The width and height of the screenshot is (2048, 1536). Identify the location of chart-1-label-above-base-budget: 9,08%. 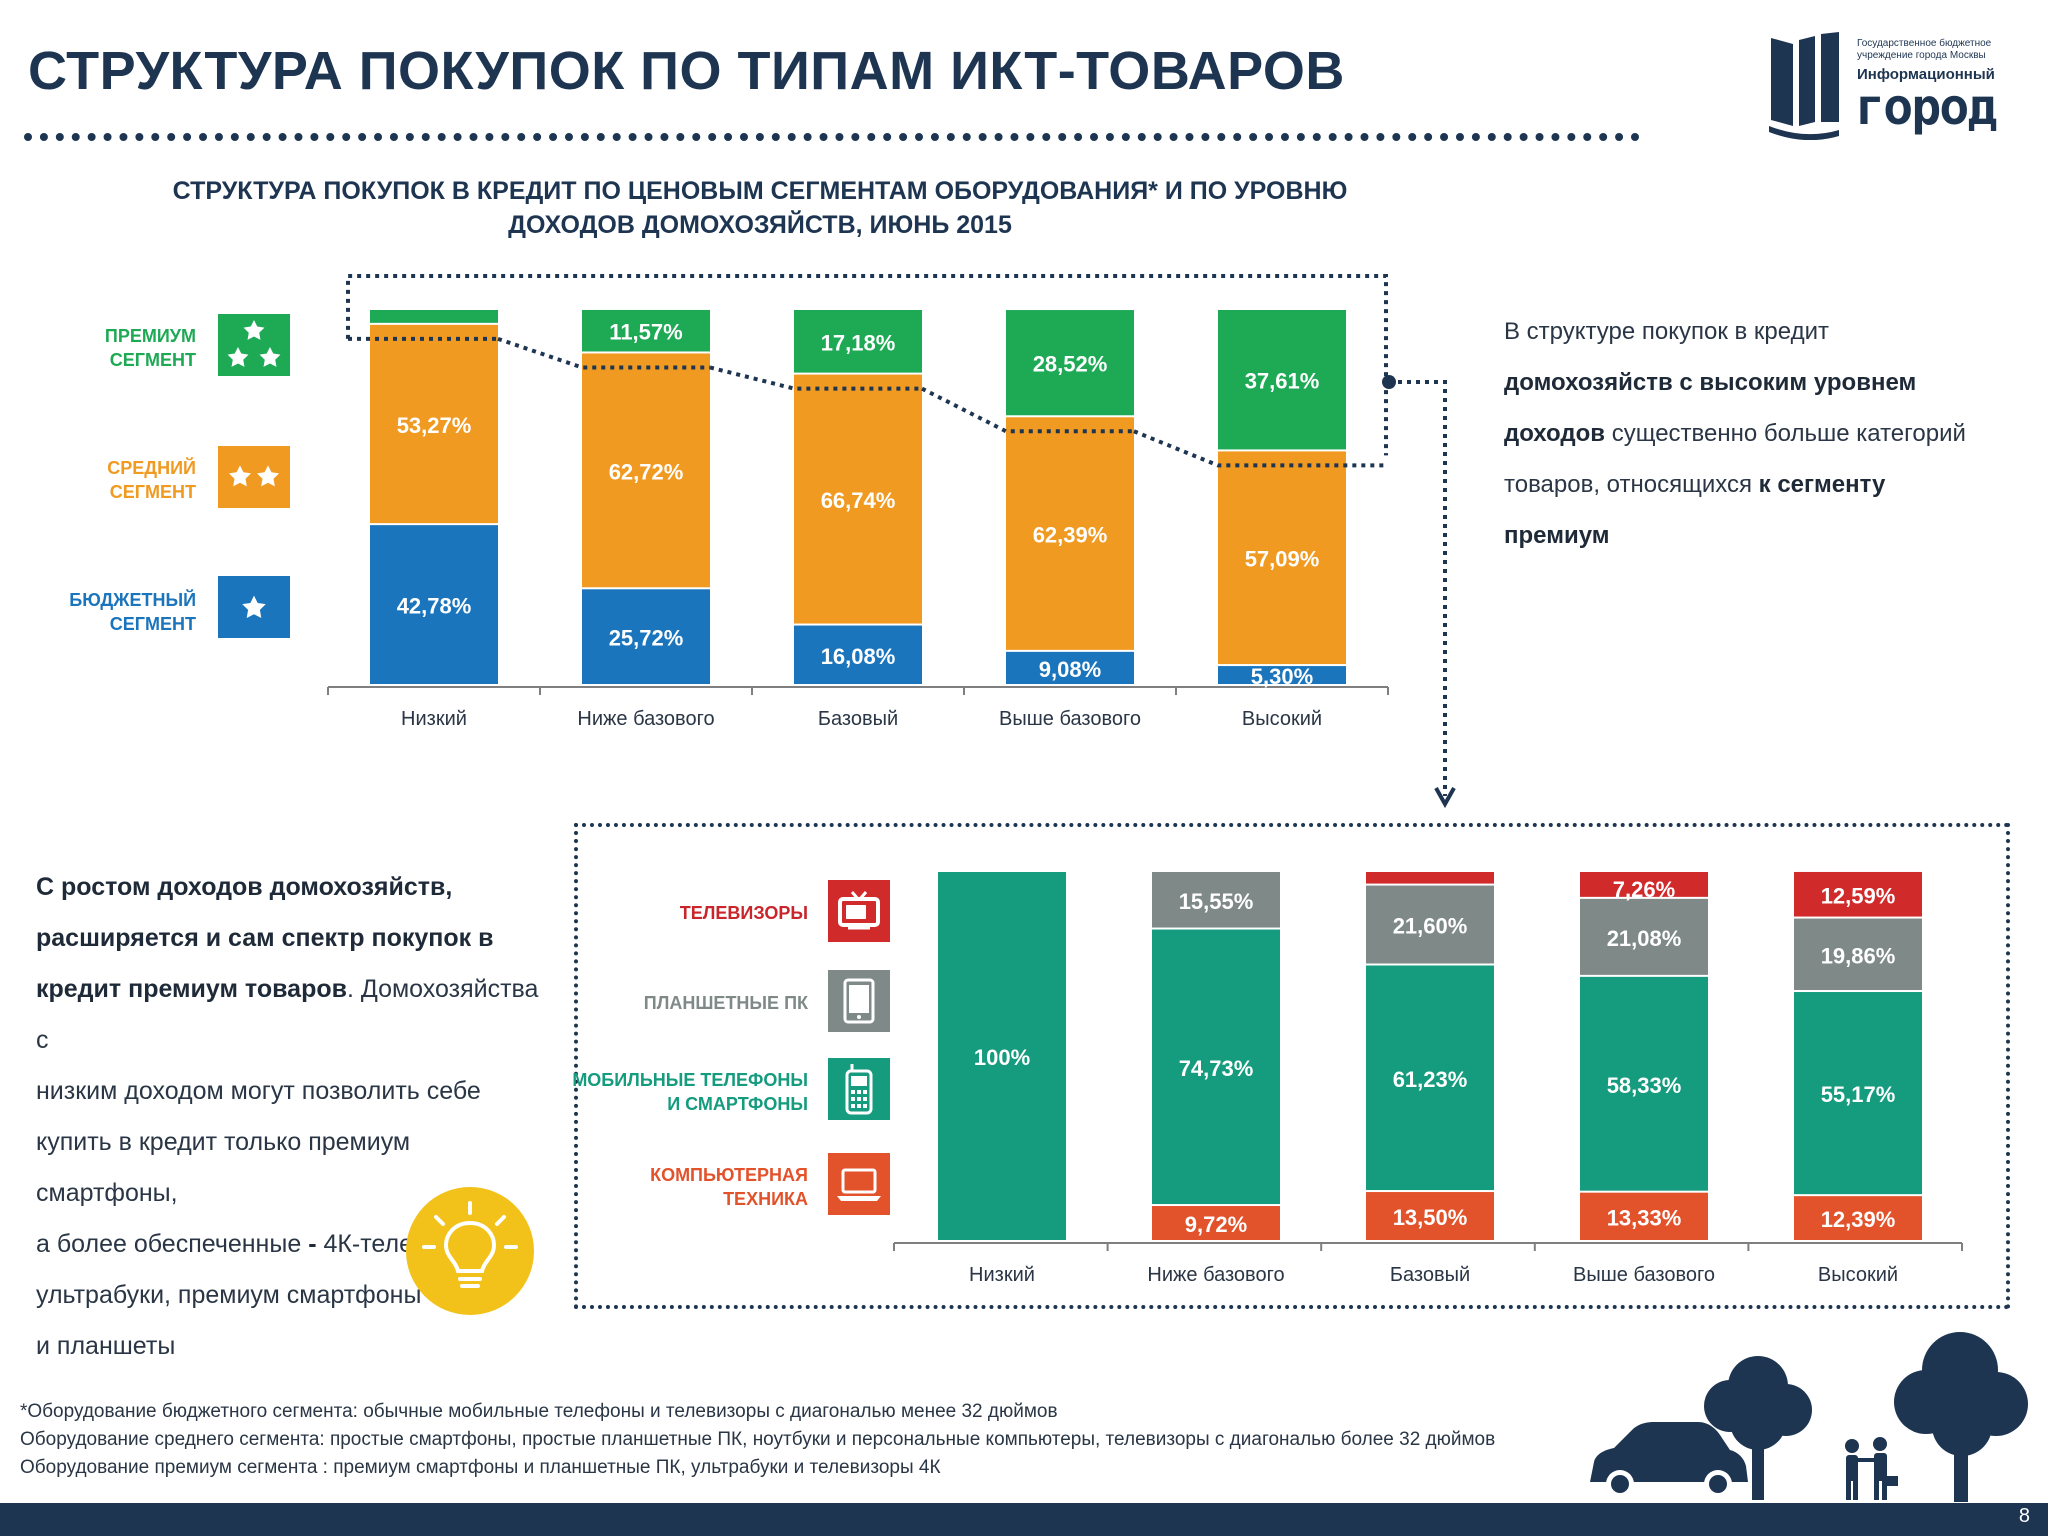
(1070, 669).